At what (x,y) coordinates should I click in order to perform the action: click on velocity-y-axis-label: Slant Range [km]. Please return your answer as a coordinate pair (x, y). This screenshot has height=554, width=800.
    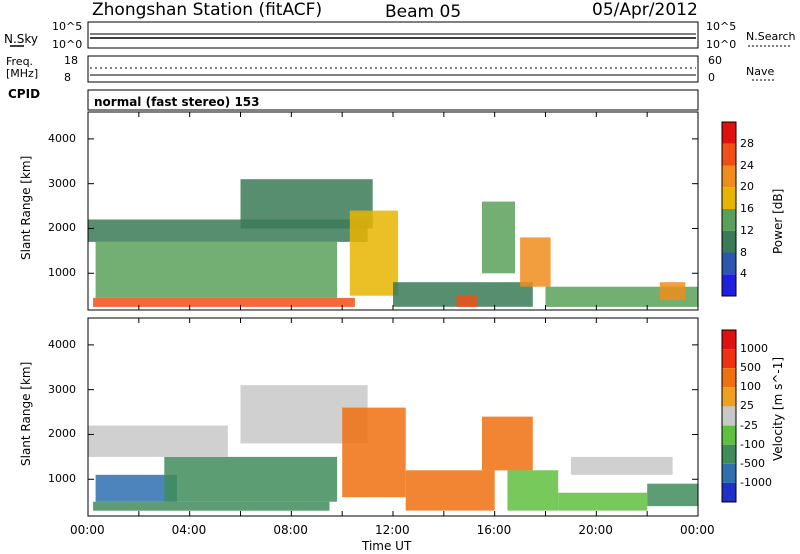
    Looking at the image, I should click on (26, 413).